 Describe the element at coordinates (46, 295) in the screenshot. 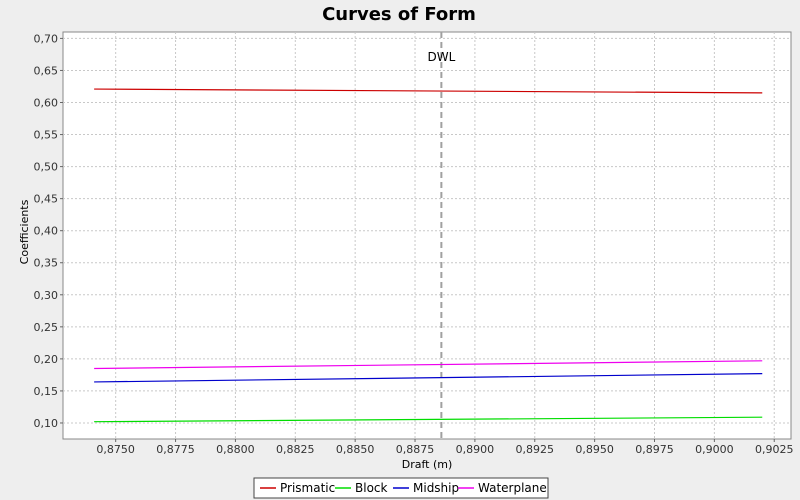

I see `y-tick-label: 0,30` at that location.